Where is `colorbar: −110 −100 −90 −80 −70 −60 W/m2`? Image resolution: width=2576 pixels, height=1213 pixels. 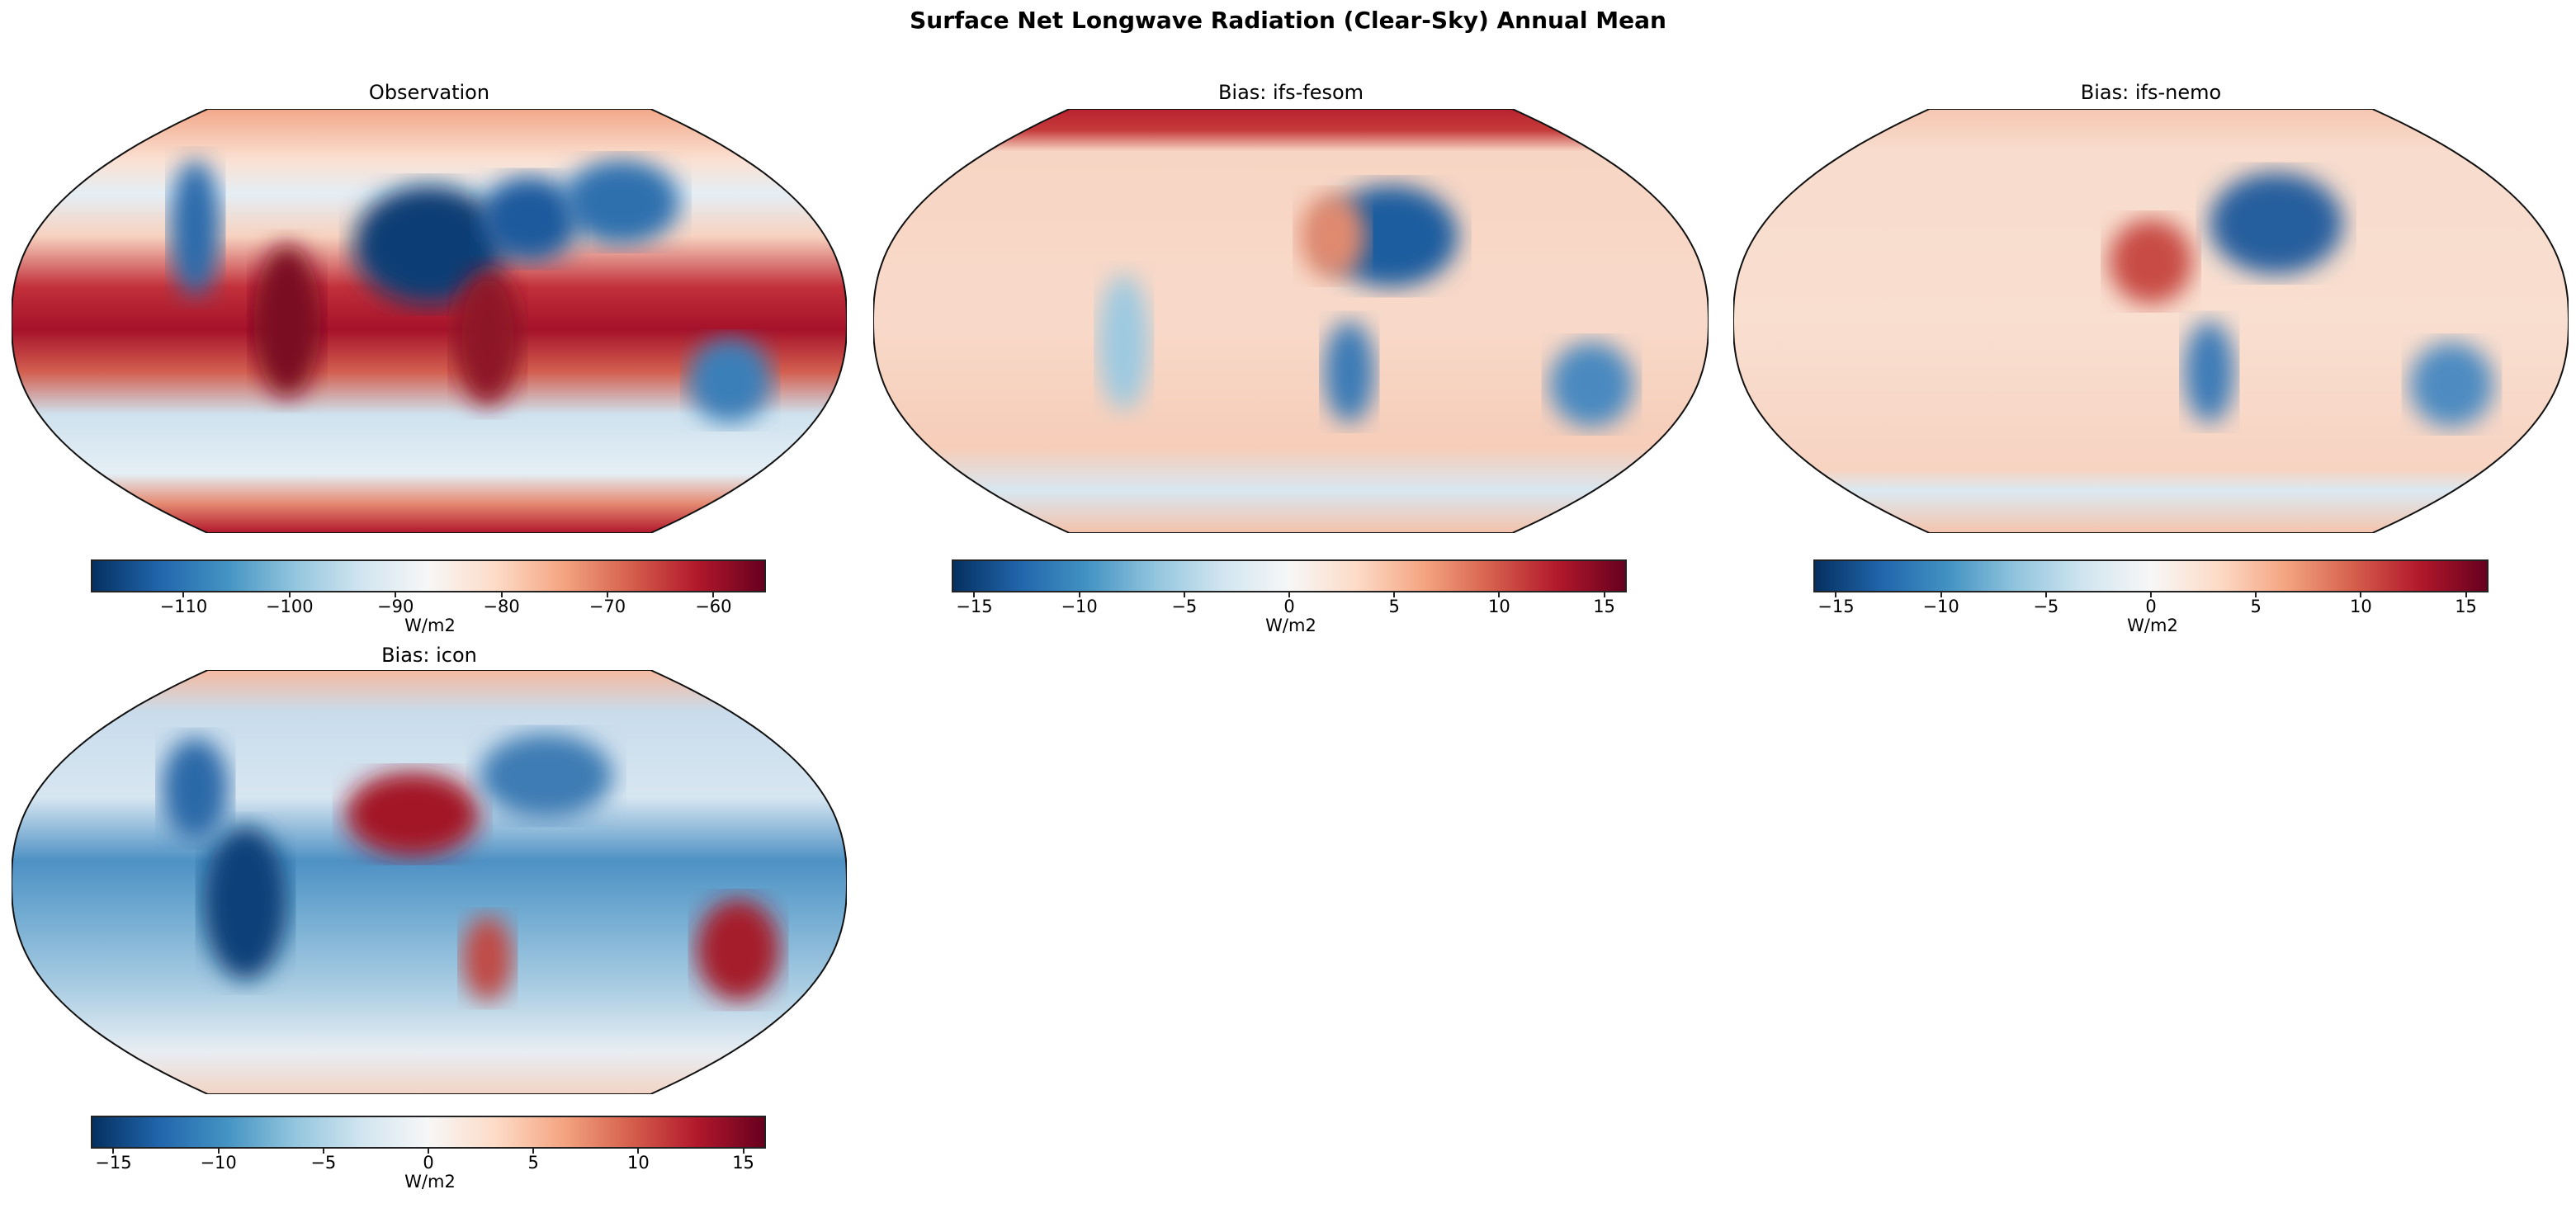 colorbar: −110 −100 −90 −80 −70 −60 W/m2 is located at coordinates (428, 597).